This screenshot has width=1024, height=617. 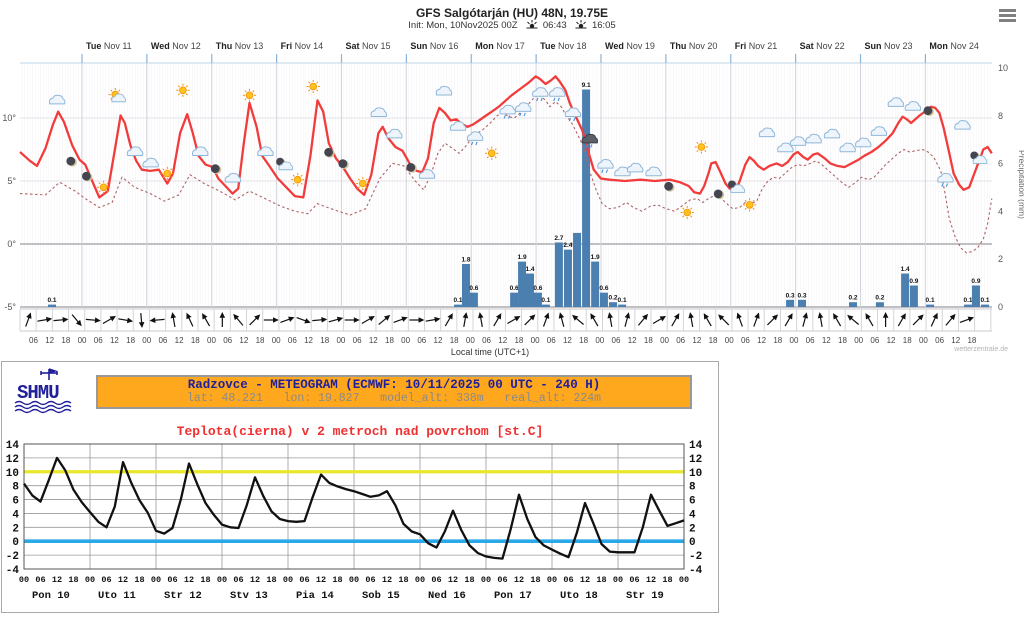 I want to click on weather-icon-mooncloud, so click(x=285, y=164).